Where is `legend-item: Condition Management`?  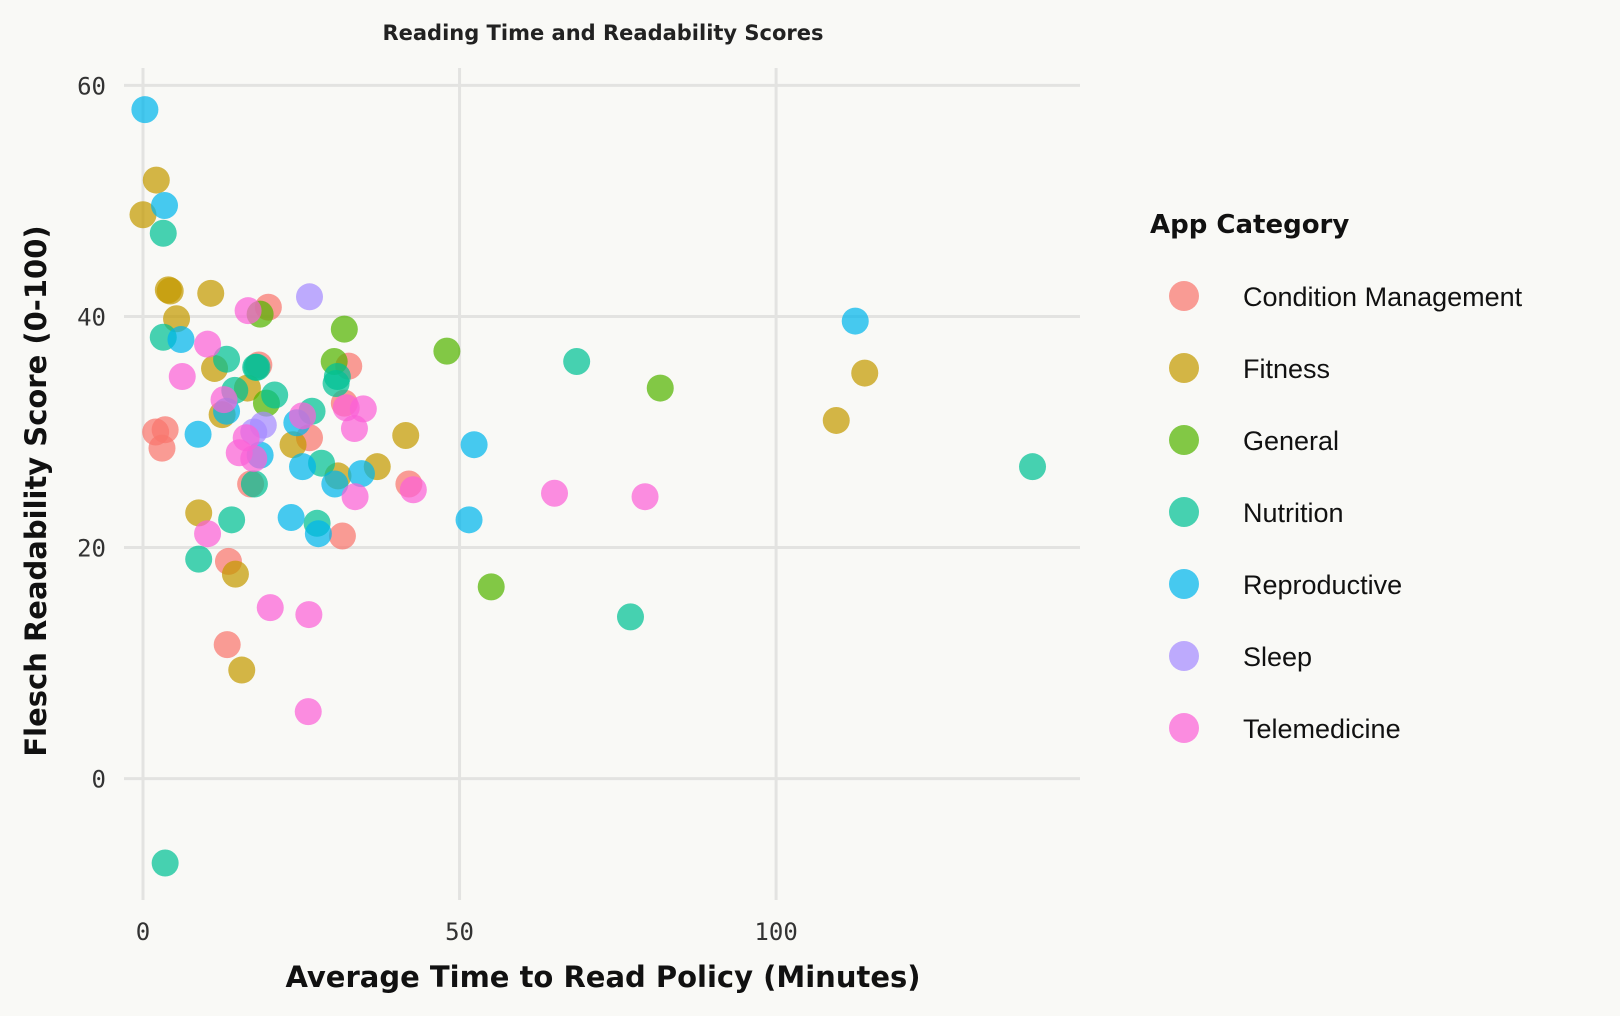 legend-item: Condition Management is located at coordinates (1346, 296).